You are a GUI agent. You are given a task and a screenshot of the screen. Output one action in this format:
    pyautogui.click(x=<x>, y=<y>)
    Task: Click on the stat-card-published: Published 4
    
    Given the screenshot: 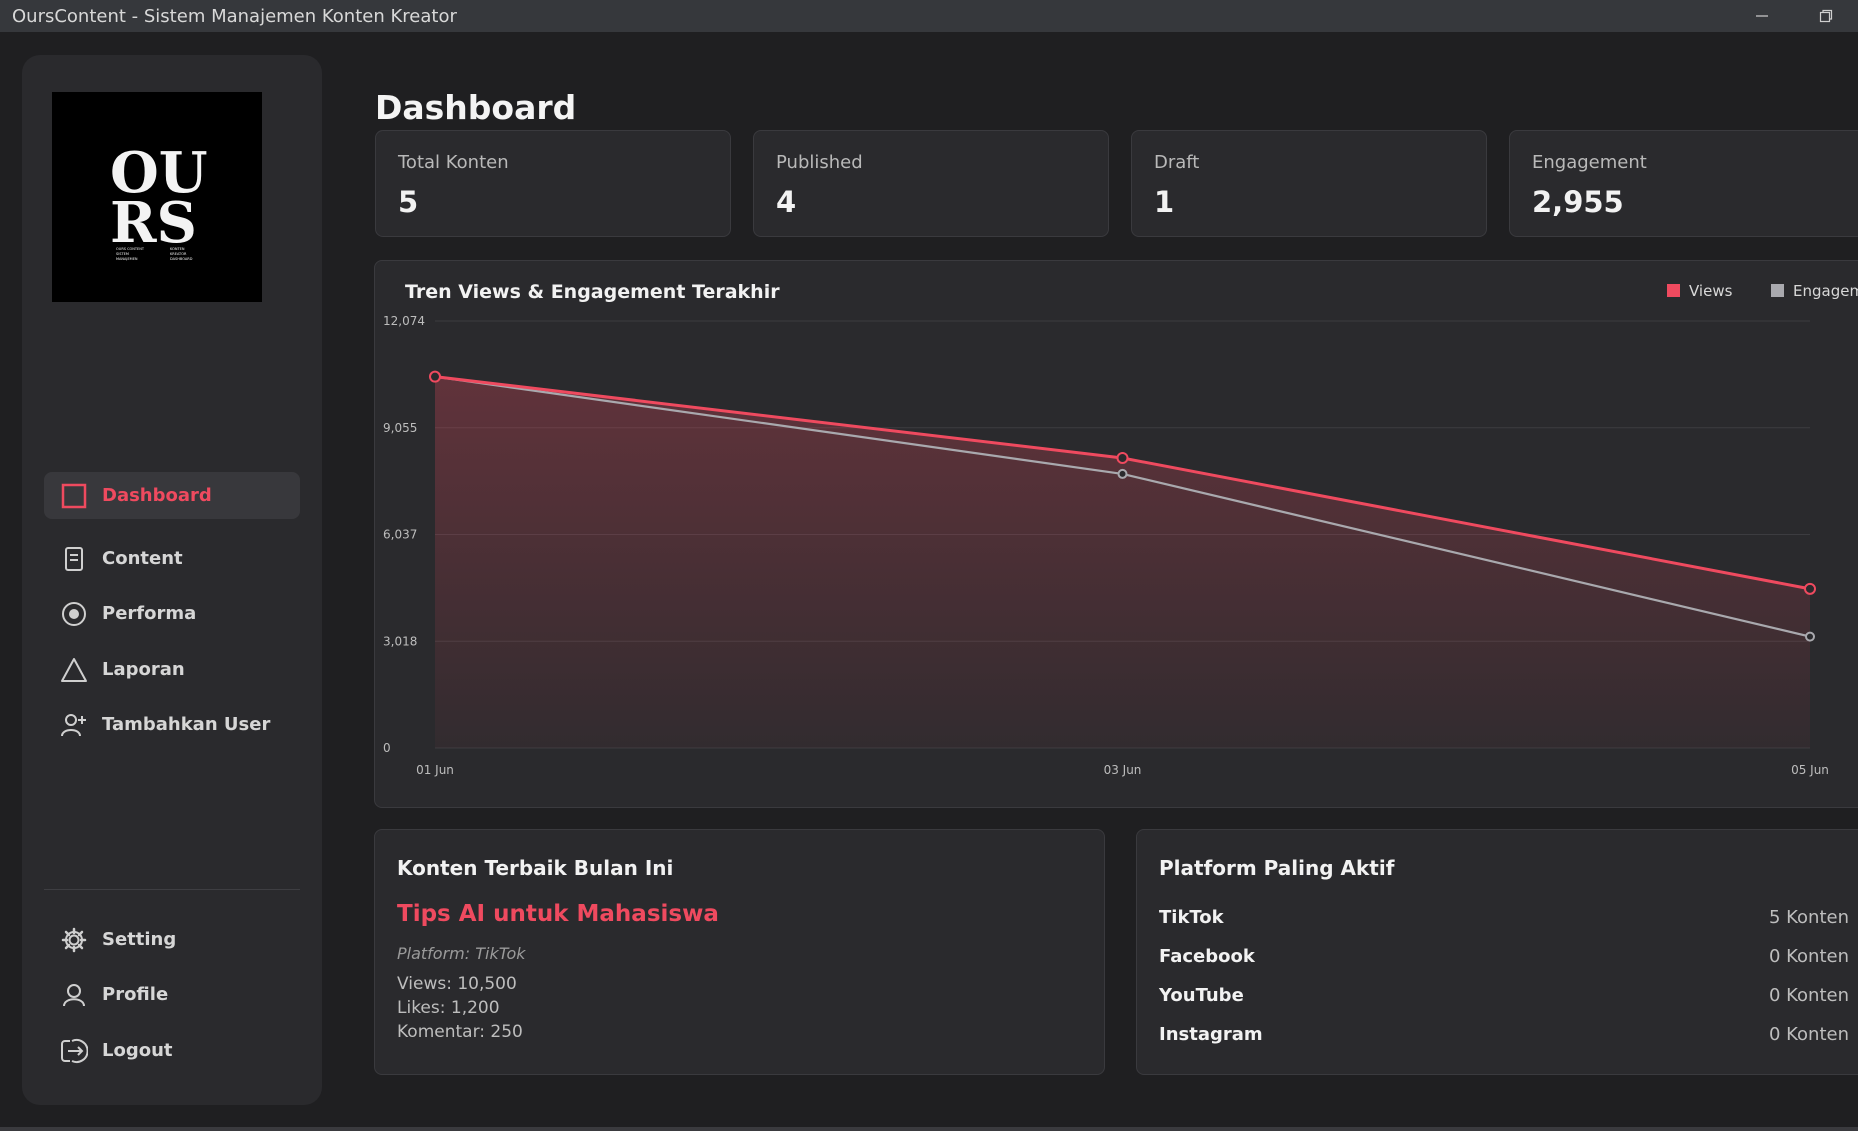 What is the action you would take?
    pyautogui.click(x=931, y=183)
    